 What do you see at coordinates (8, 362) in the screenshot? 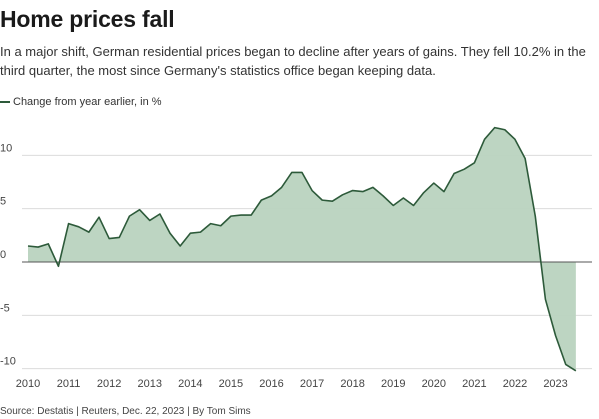
I see `y-tick-label: -10` at bounding box center [8, 362].